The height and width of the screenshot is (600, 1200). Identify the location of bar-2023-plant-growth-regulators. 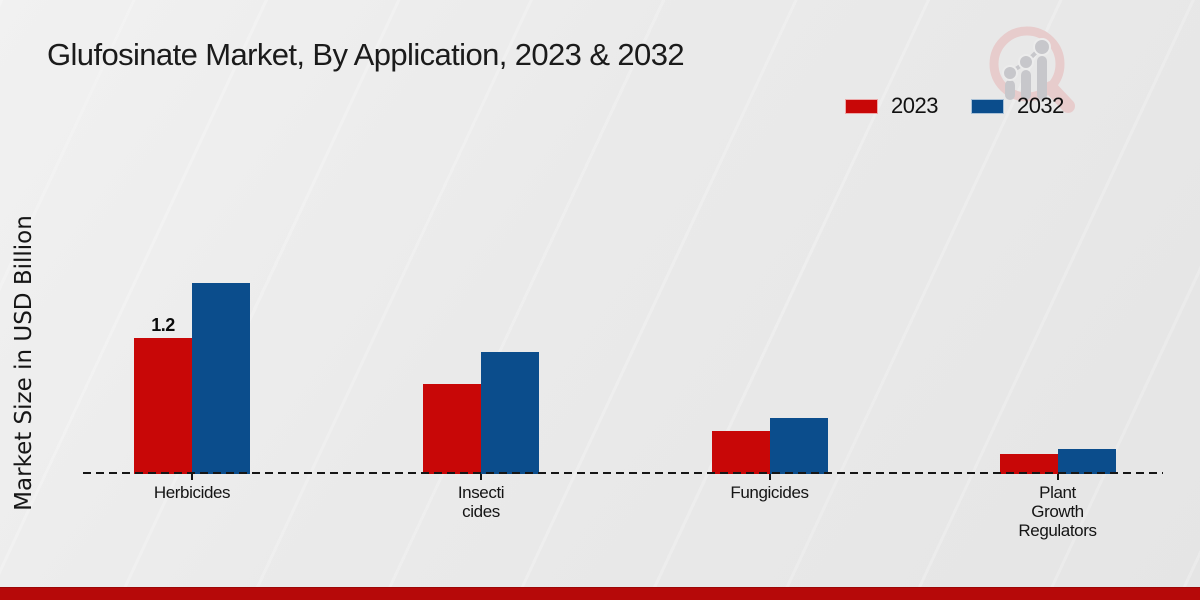
(1028, 464).